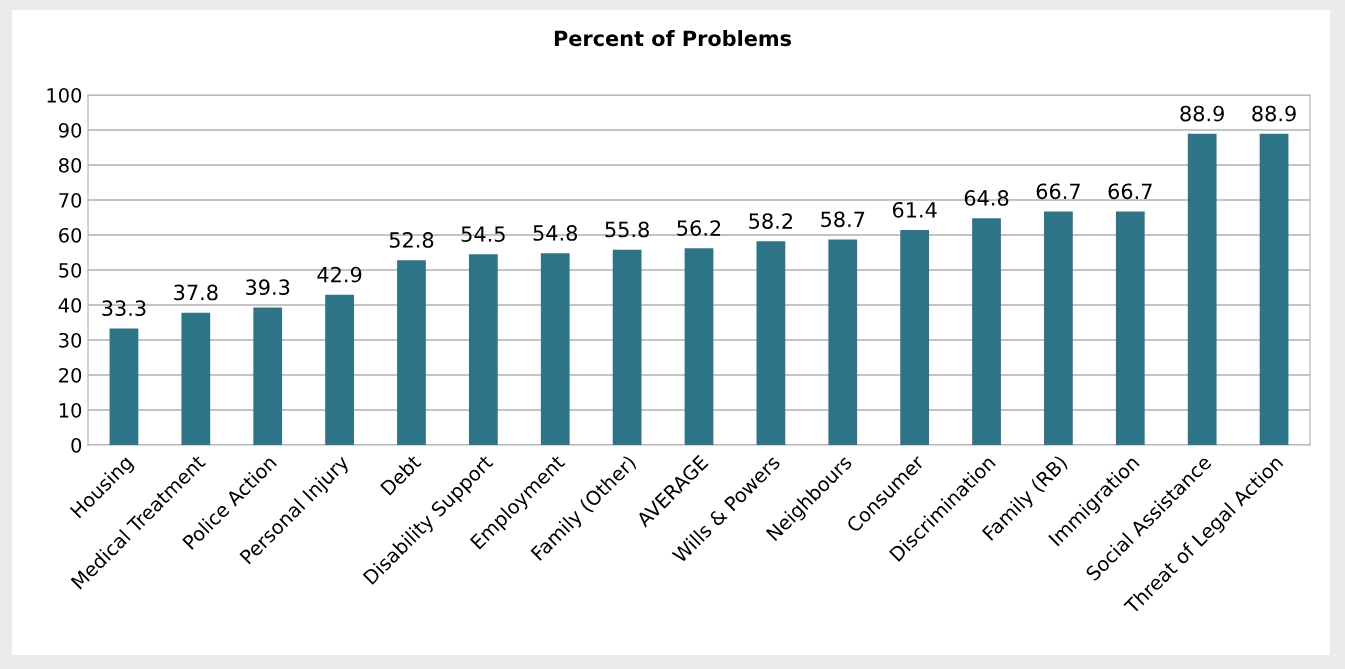  I want to click on data-label: 64.8, so click(986, 198).